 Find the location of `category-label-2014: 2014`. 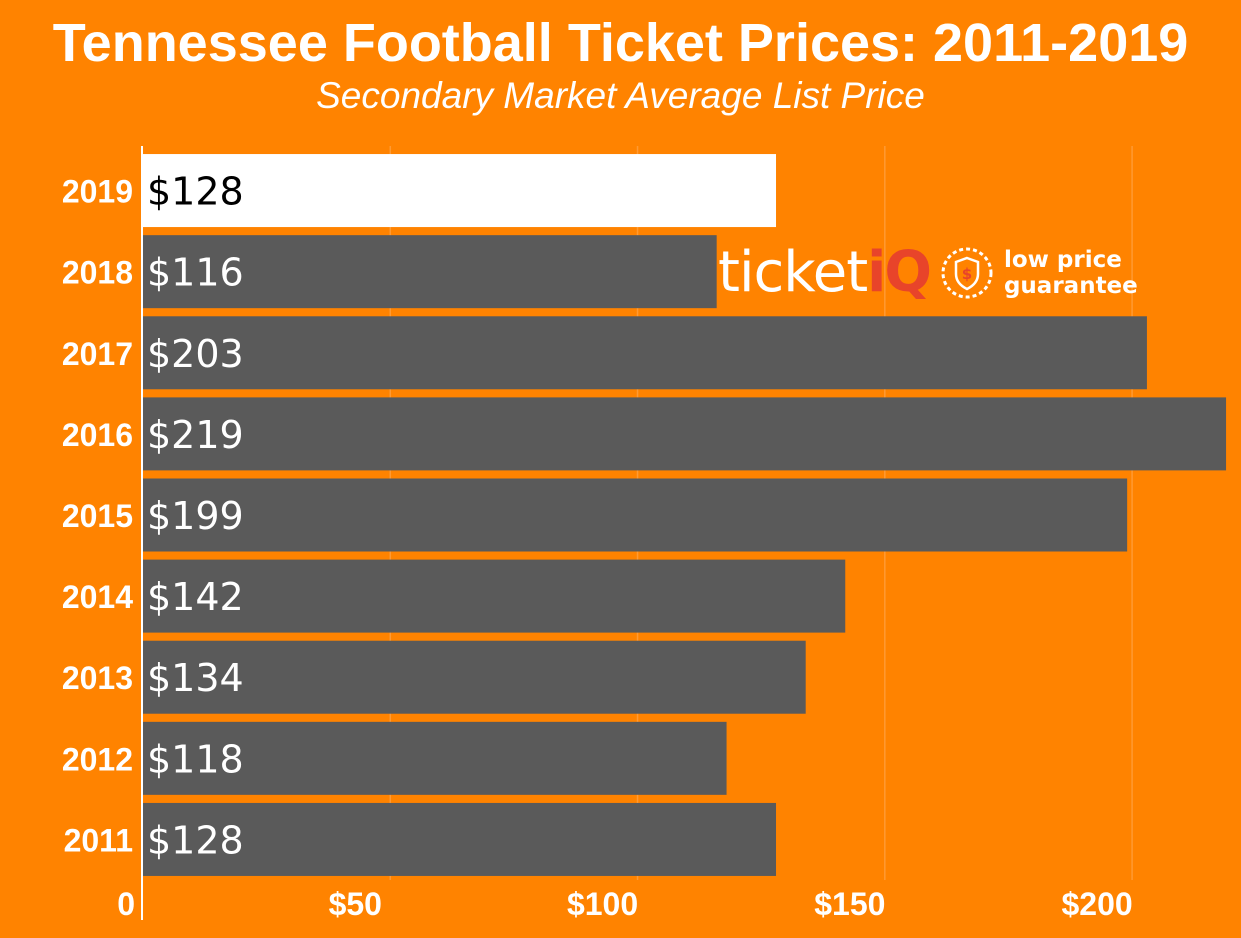

category-label-2014: 2014 is located at coordinates (97, 597).